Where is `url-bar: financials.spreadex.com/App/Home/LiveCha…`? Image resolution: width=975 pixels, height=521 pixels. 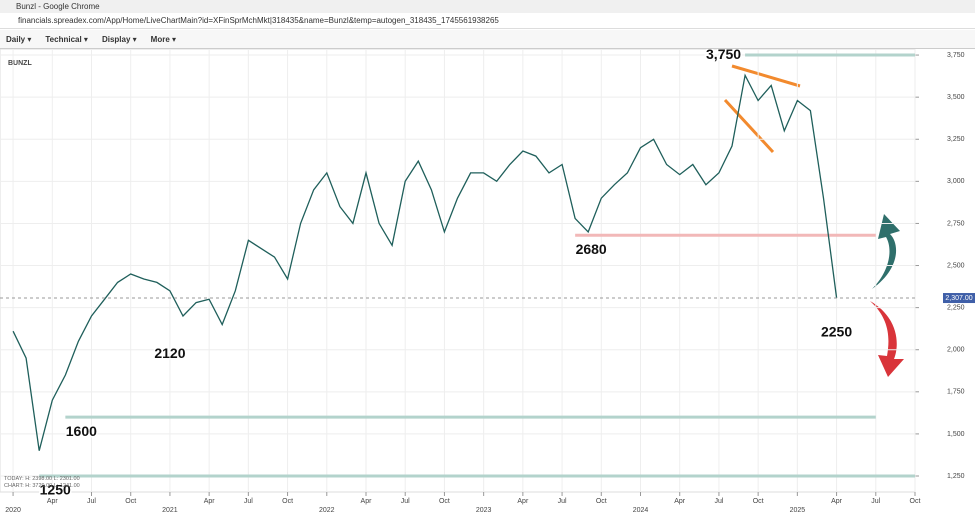
url-bar: financials.spreadex.com/App/Home/LiveCha… is located at coordinates (487, 21).